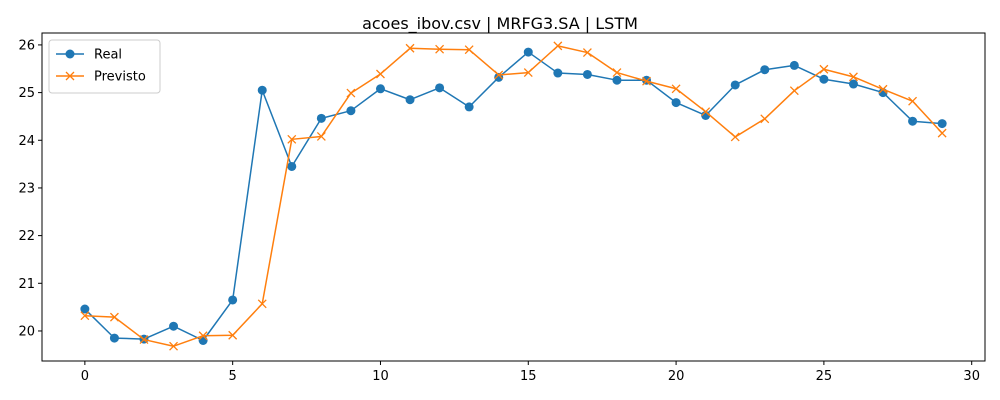 Image resolution: width=1000 pixels, height=400 pixels. I want to click on y-tick-label: 22, so click(26, 236).